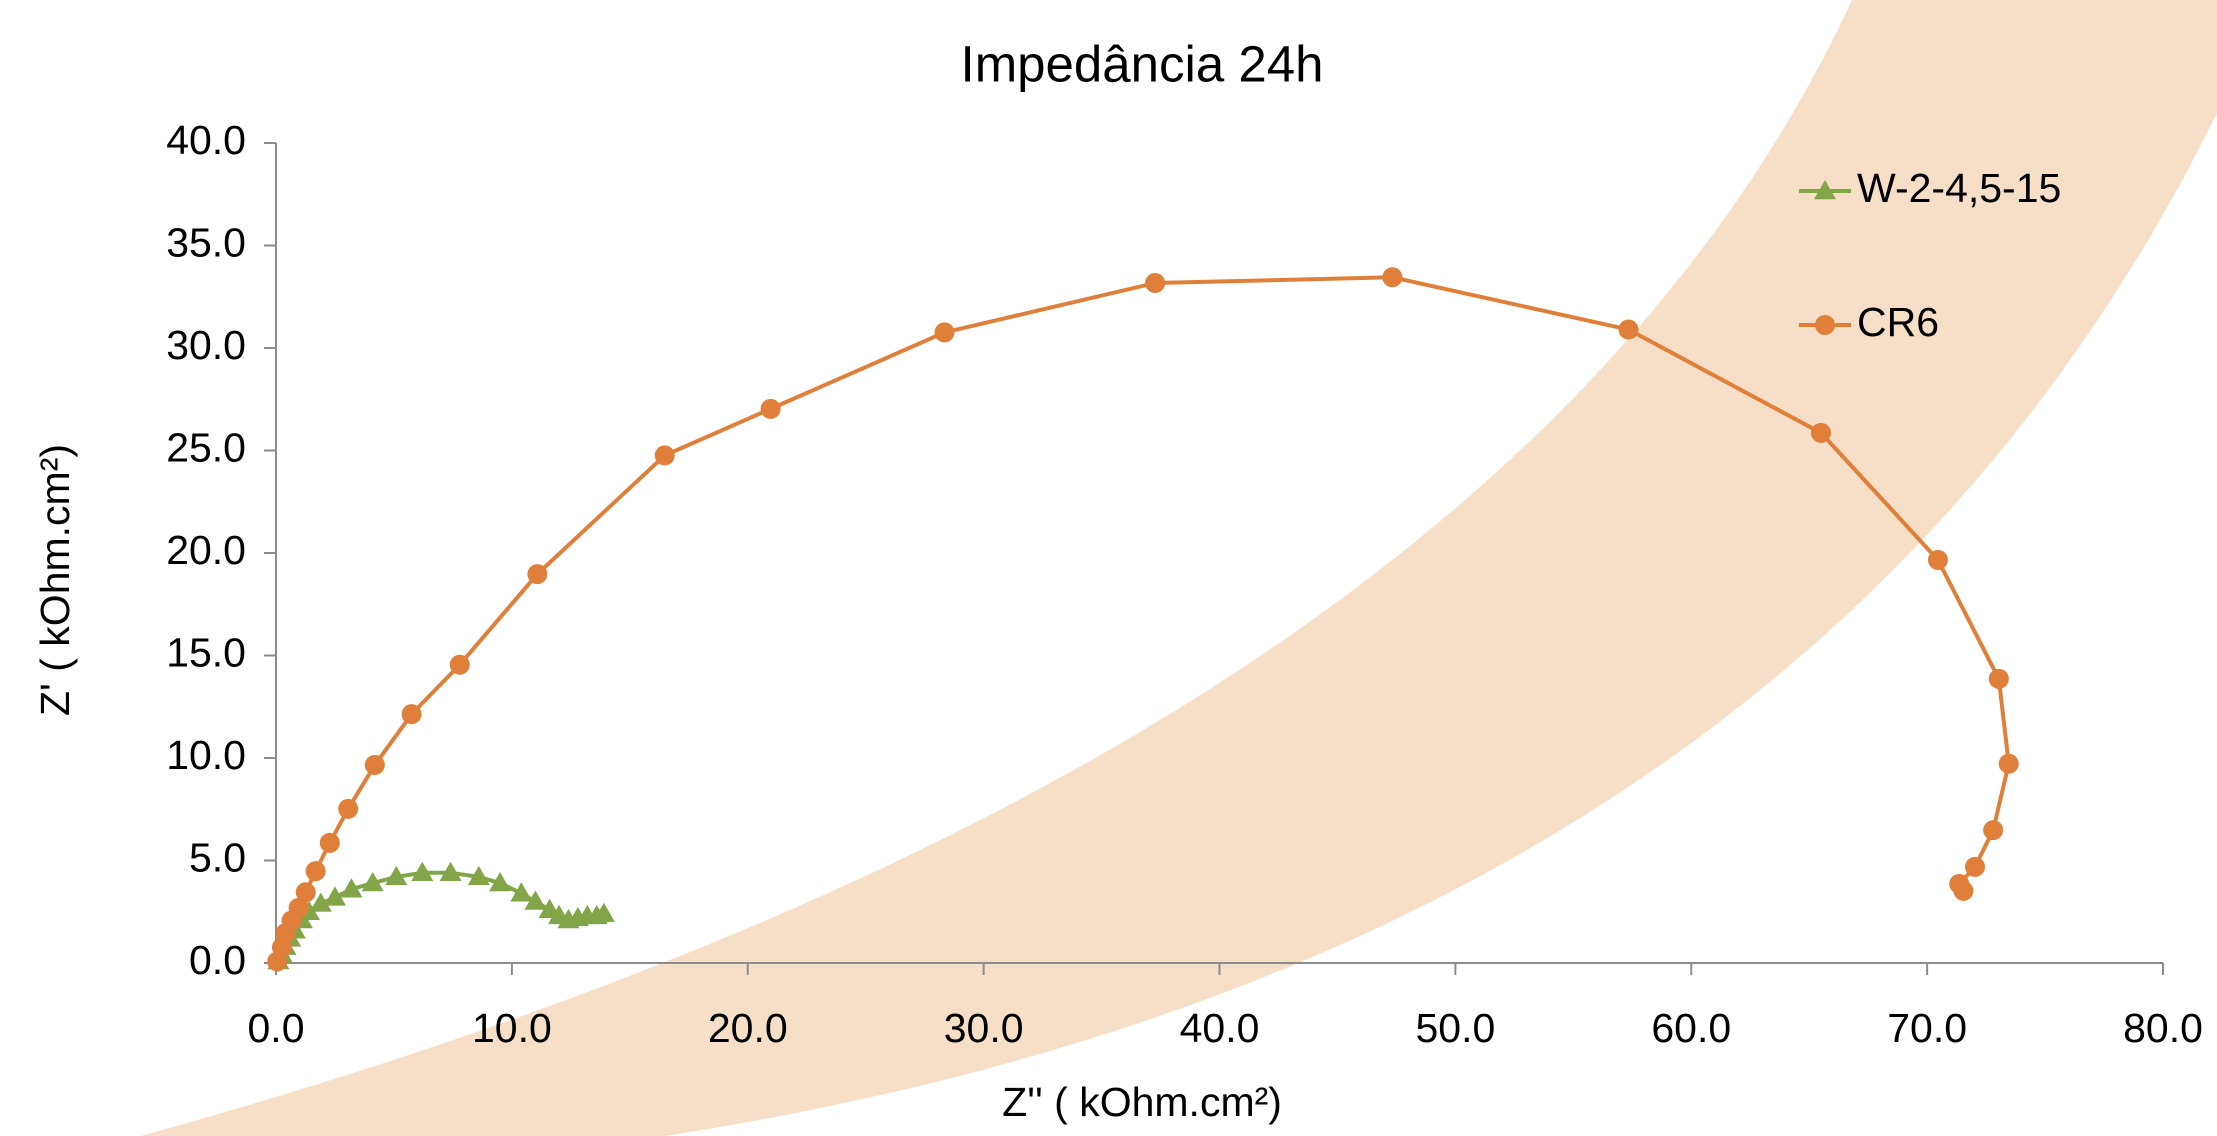  I want to click on y-tick-label: 35.0, so click(206, 242).